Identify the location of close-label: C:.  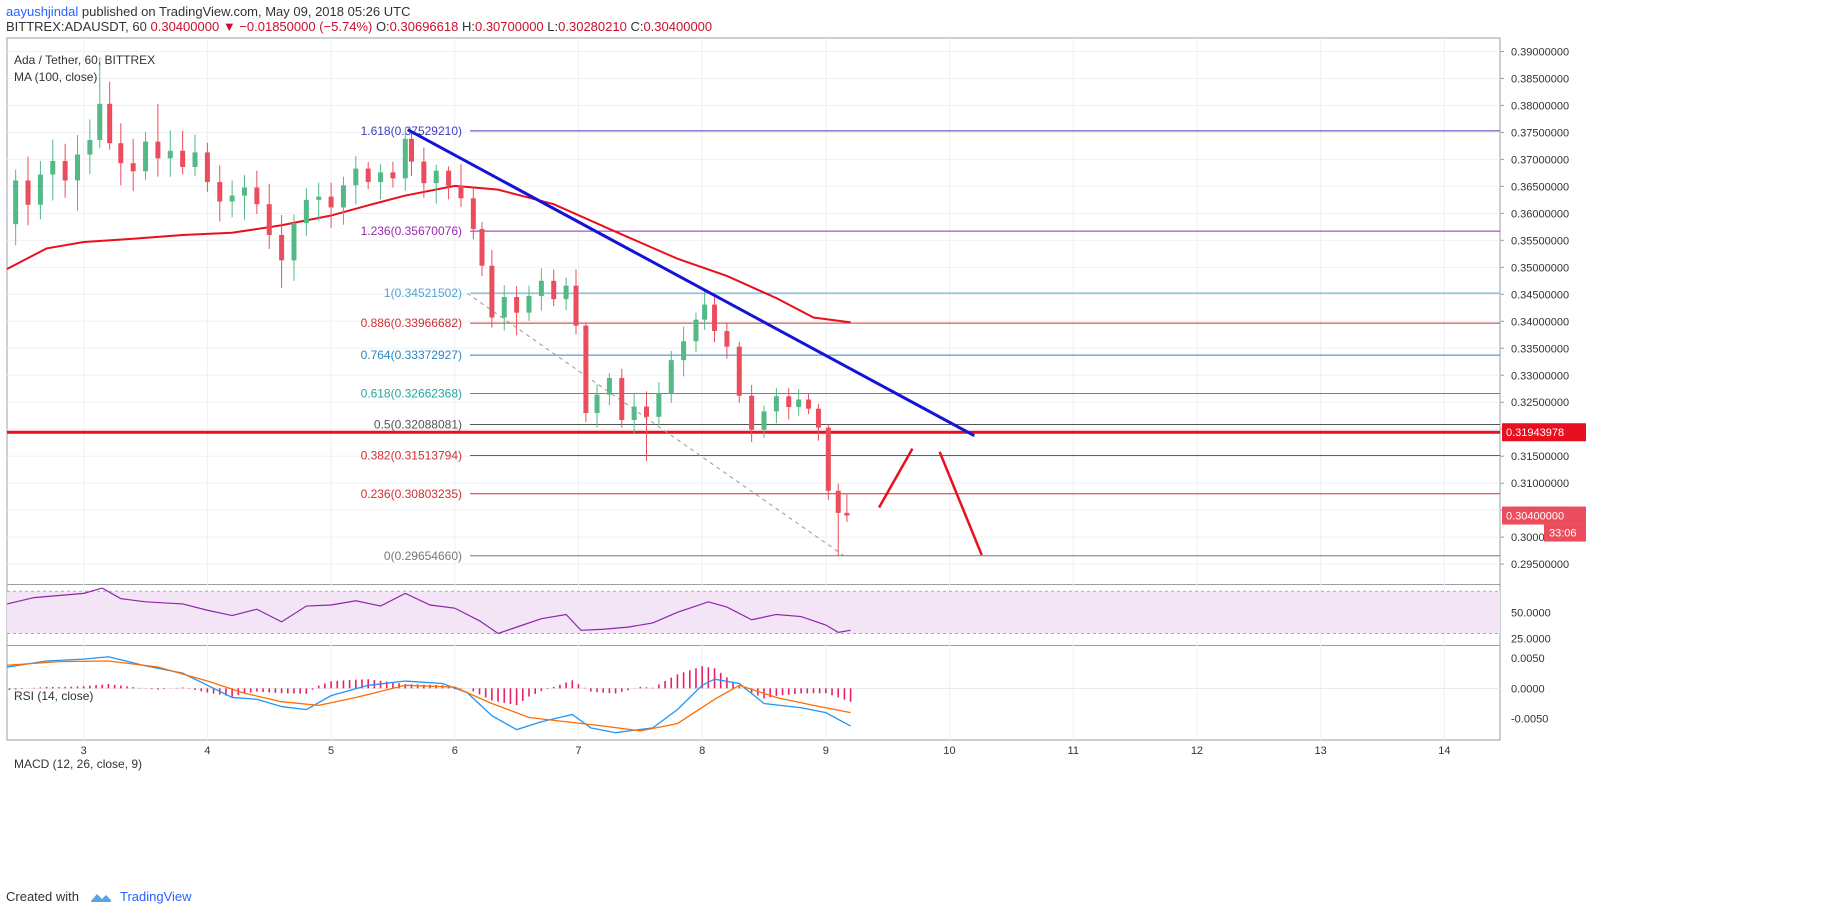
(637, 26).